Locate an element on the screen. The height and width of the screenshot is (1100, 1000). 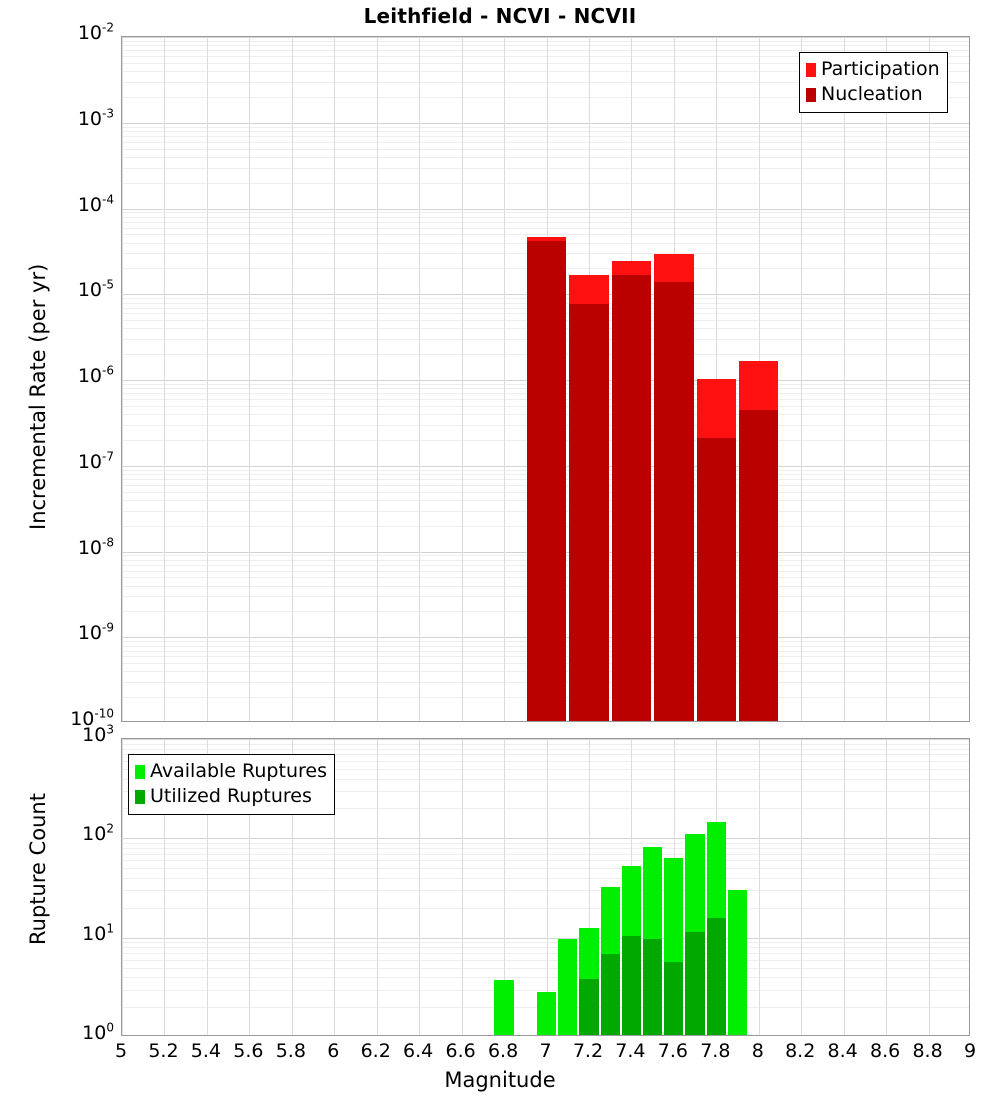
x-tick-label: 5.6 is located at coordinates (248, 1051).